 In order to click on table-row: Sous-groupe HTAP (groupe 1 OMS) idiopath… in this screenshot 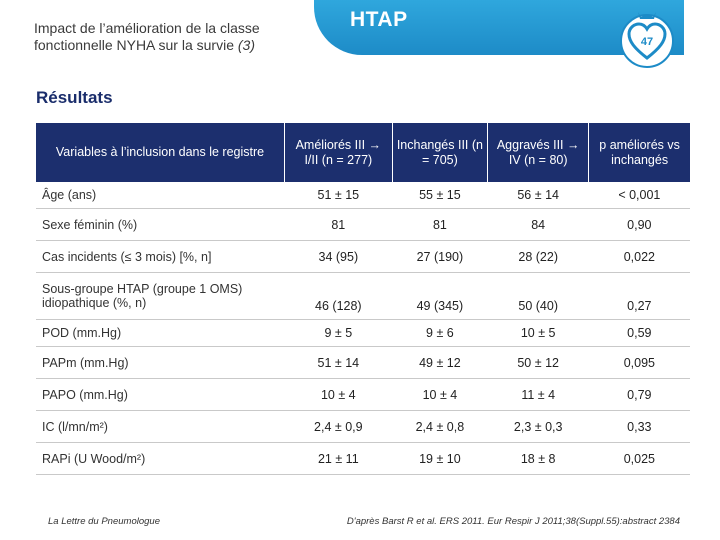, I will do `click(363, 296)`.